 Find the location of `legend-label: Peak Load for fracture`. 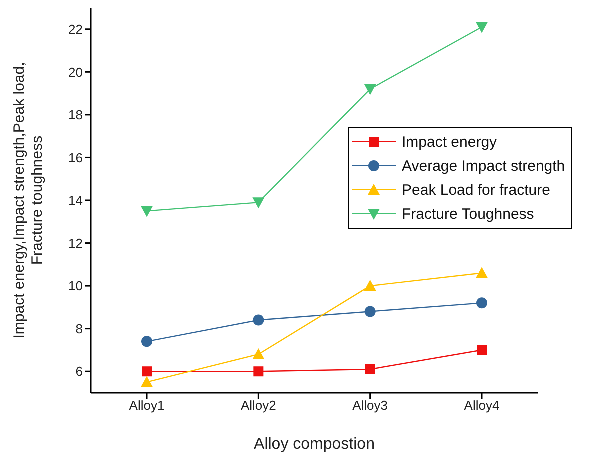

legend-label: Peak Load for fracture is located at coordinates (476, 190).